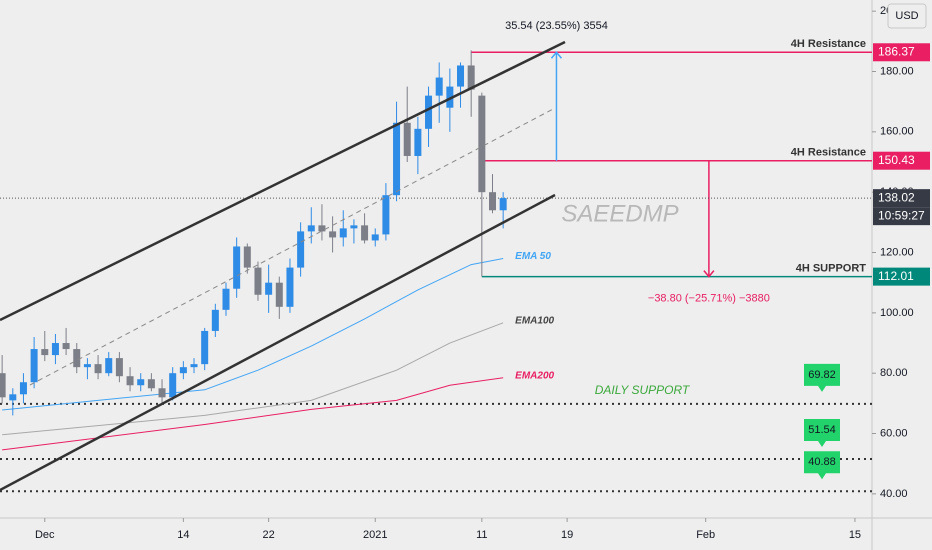 The width and height of the screenshot is (932, 550). Describe the element at coordinates (619, 213) in the screenshot. I see `watermark: SAEEDMP` at that location.